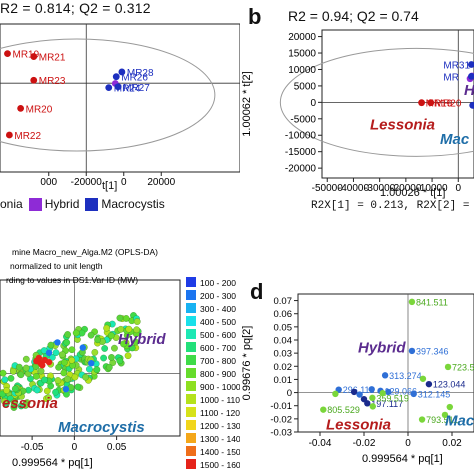 The height and width of the screenshot is (474, 474). Describe the element at coordinates (463, 367) in the screenshot. I see `loading-label: 723.504` at that location.